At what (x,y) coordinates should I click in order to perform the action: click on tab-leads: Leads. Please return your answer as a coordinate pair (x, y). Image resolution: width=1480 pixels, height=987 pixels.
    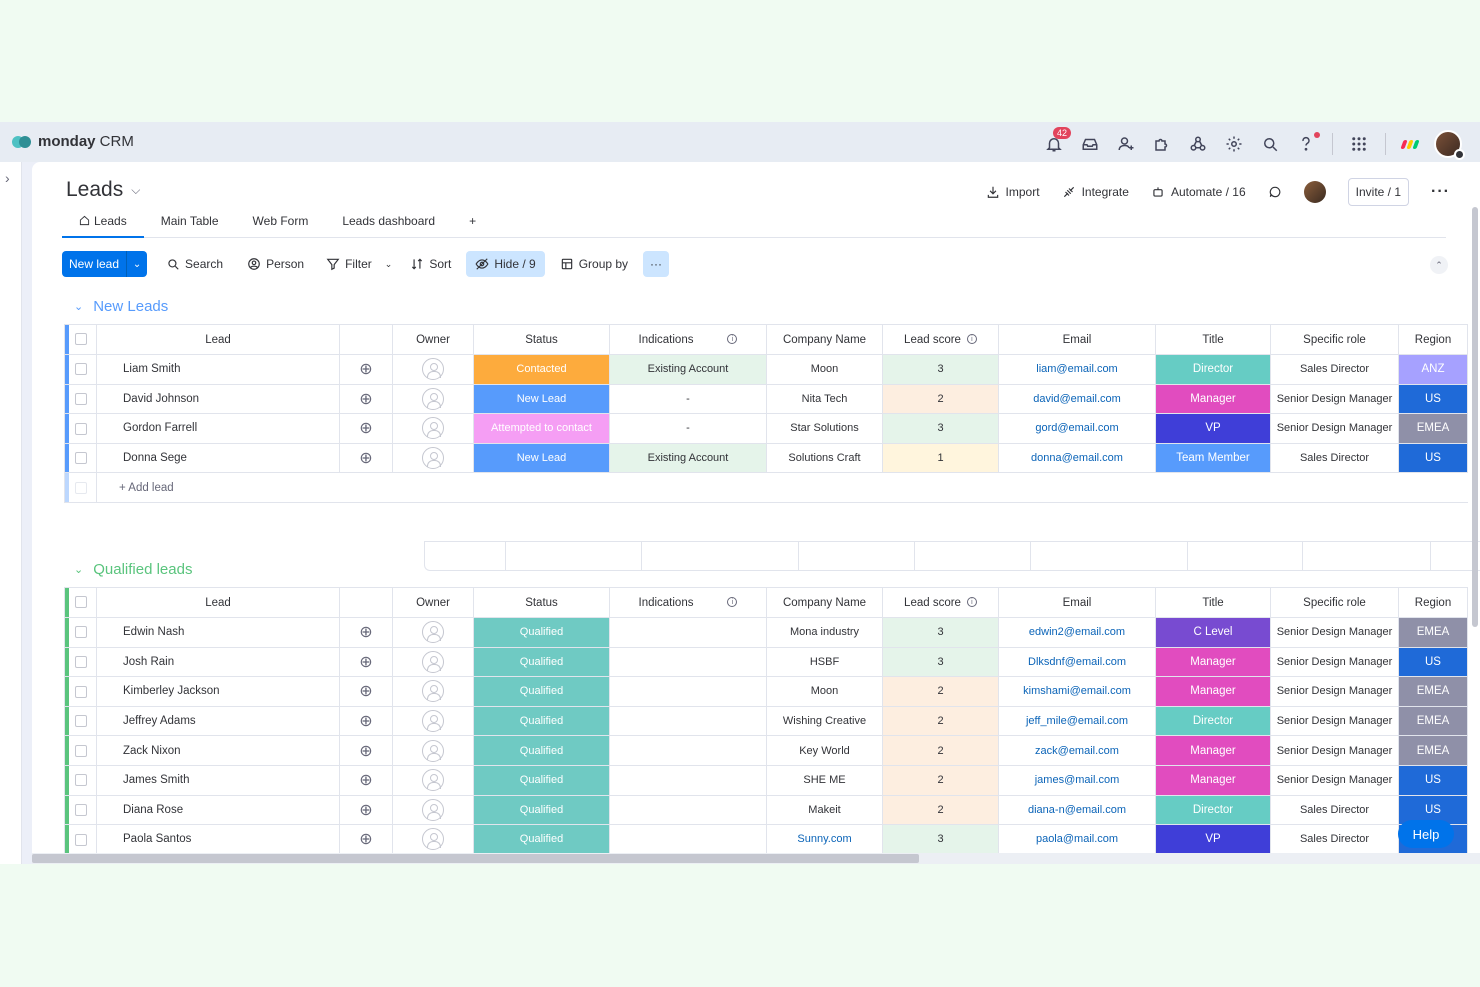
    Looking at the image, I should click on (103, 226).